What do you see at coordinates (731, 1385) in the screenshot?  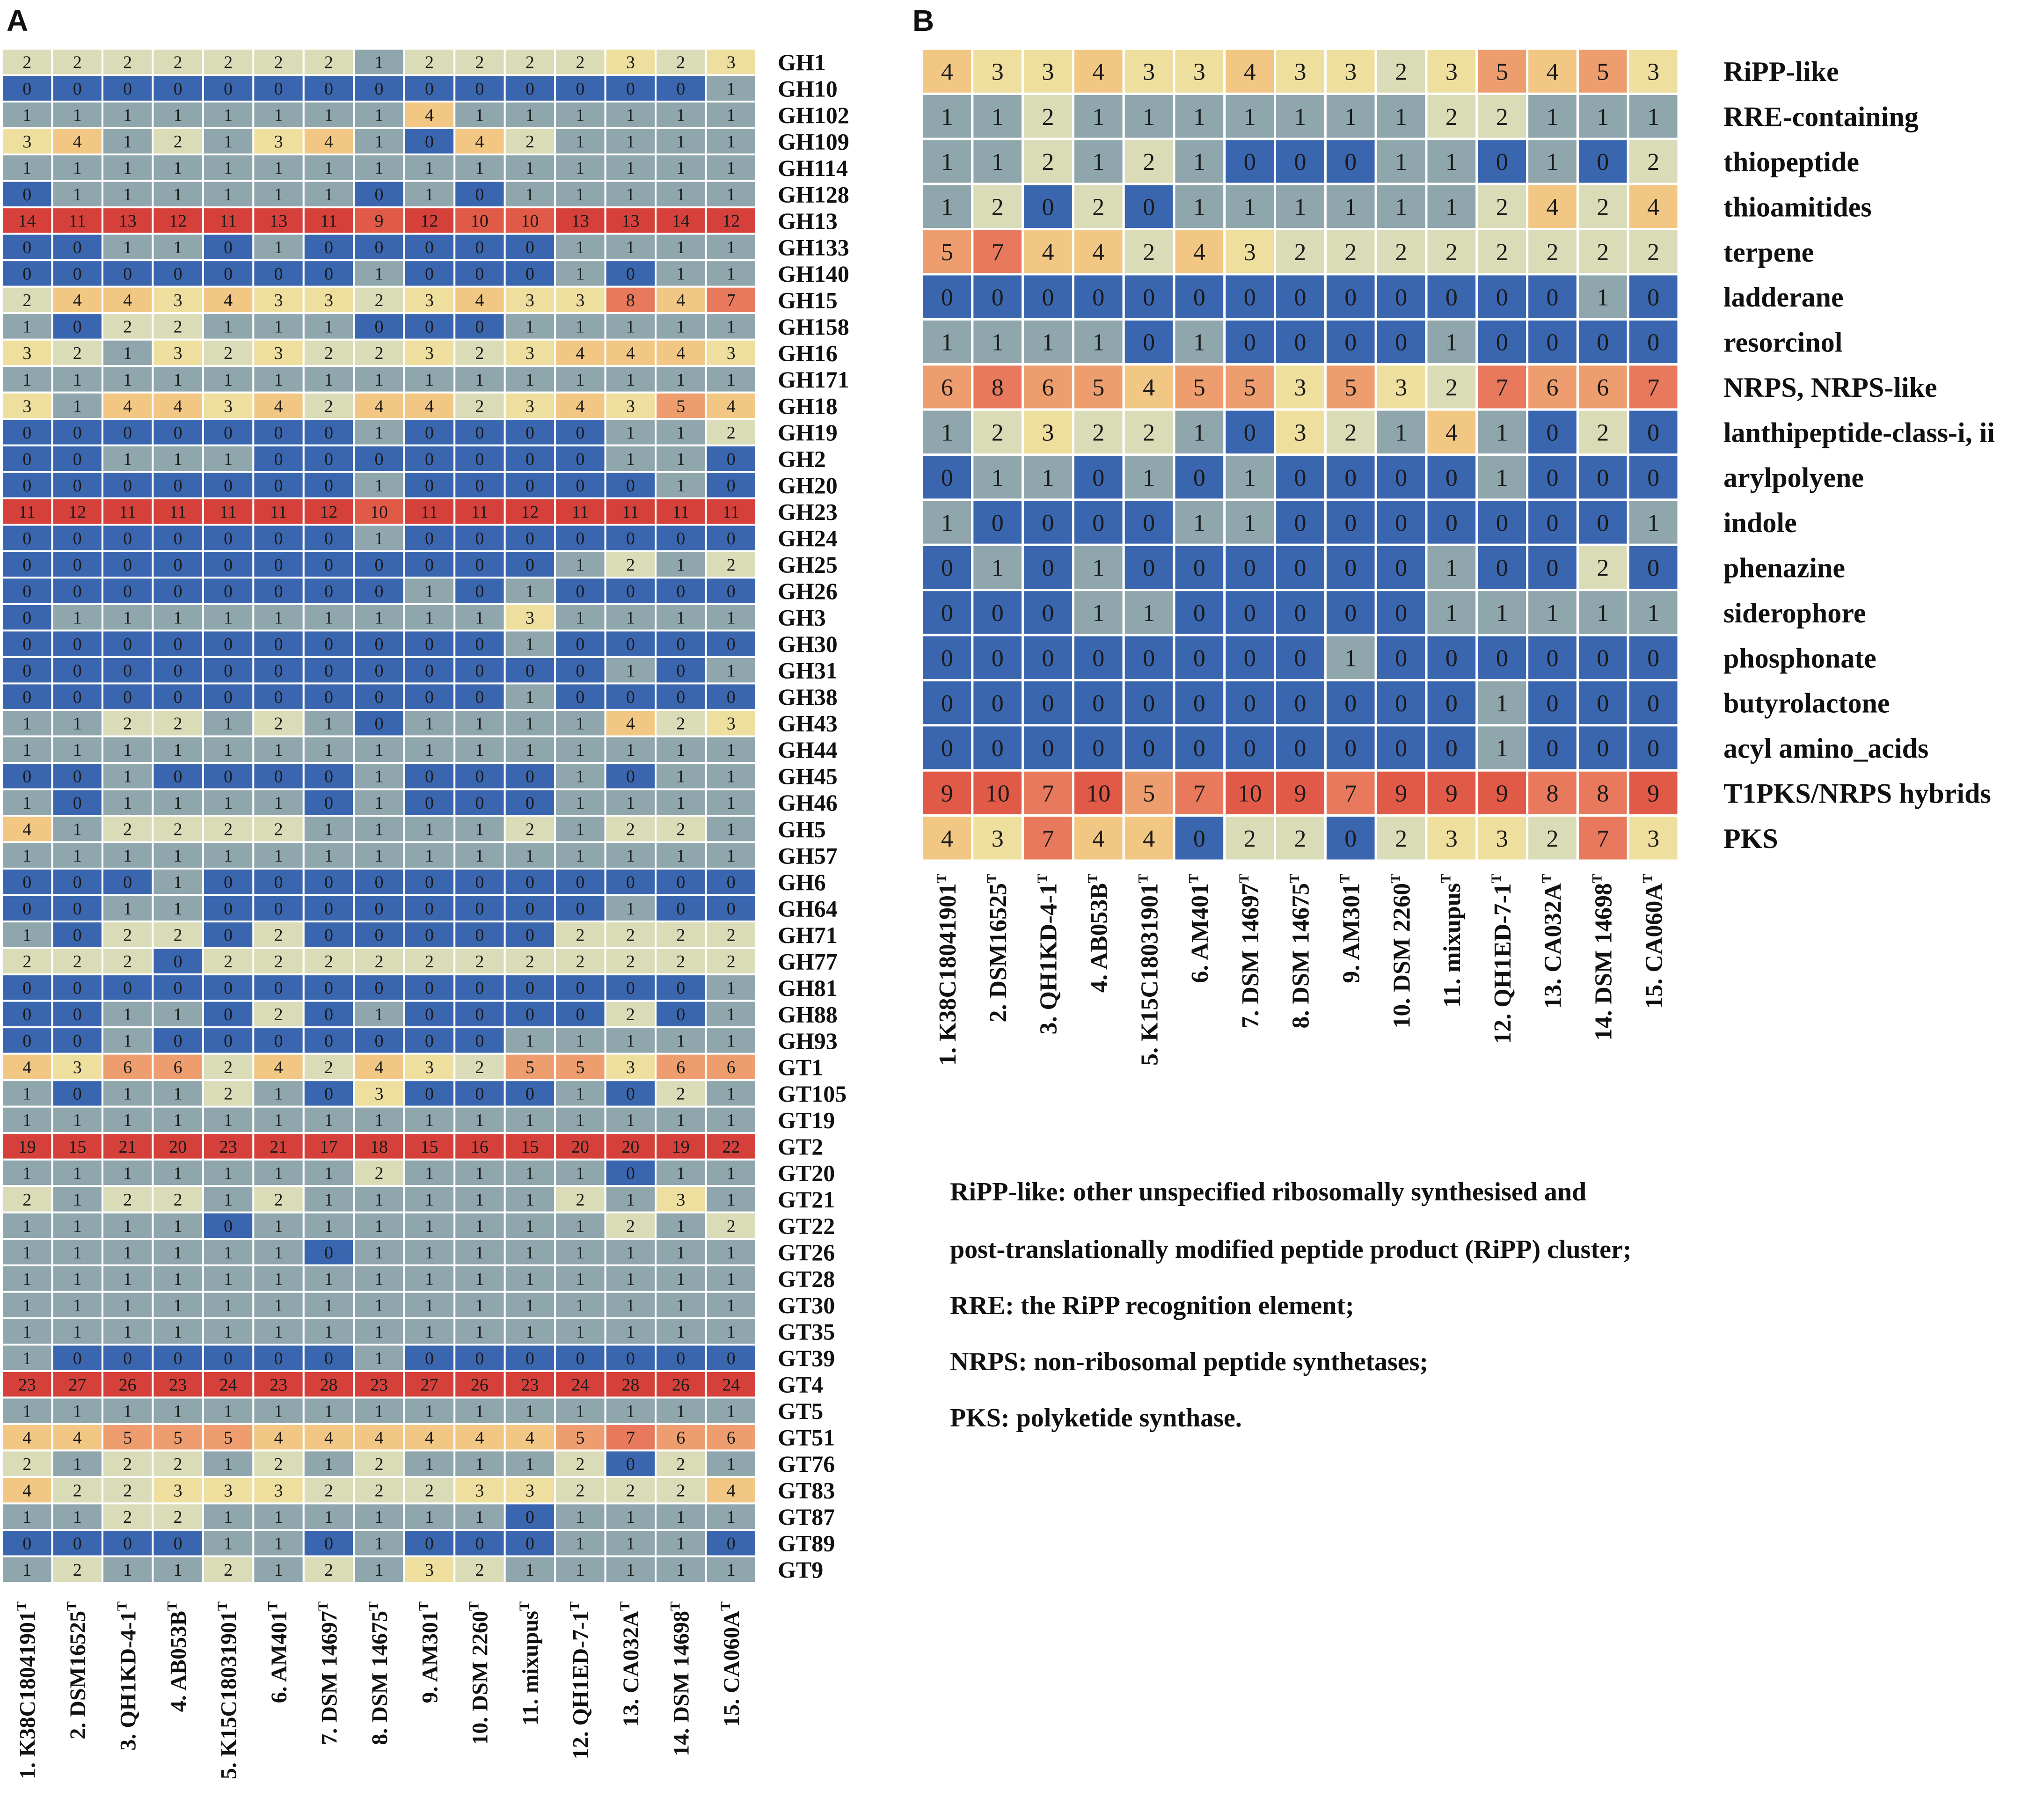 I see `cell-value: 24` at bounding box center [731, 1385].